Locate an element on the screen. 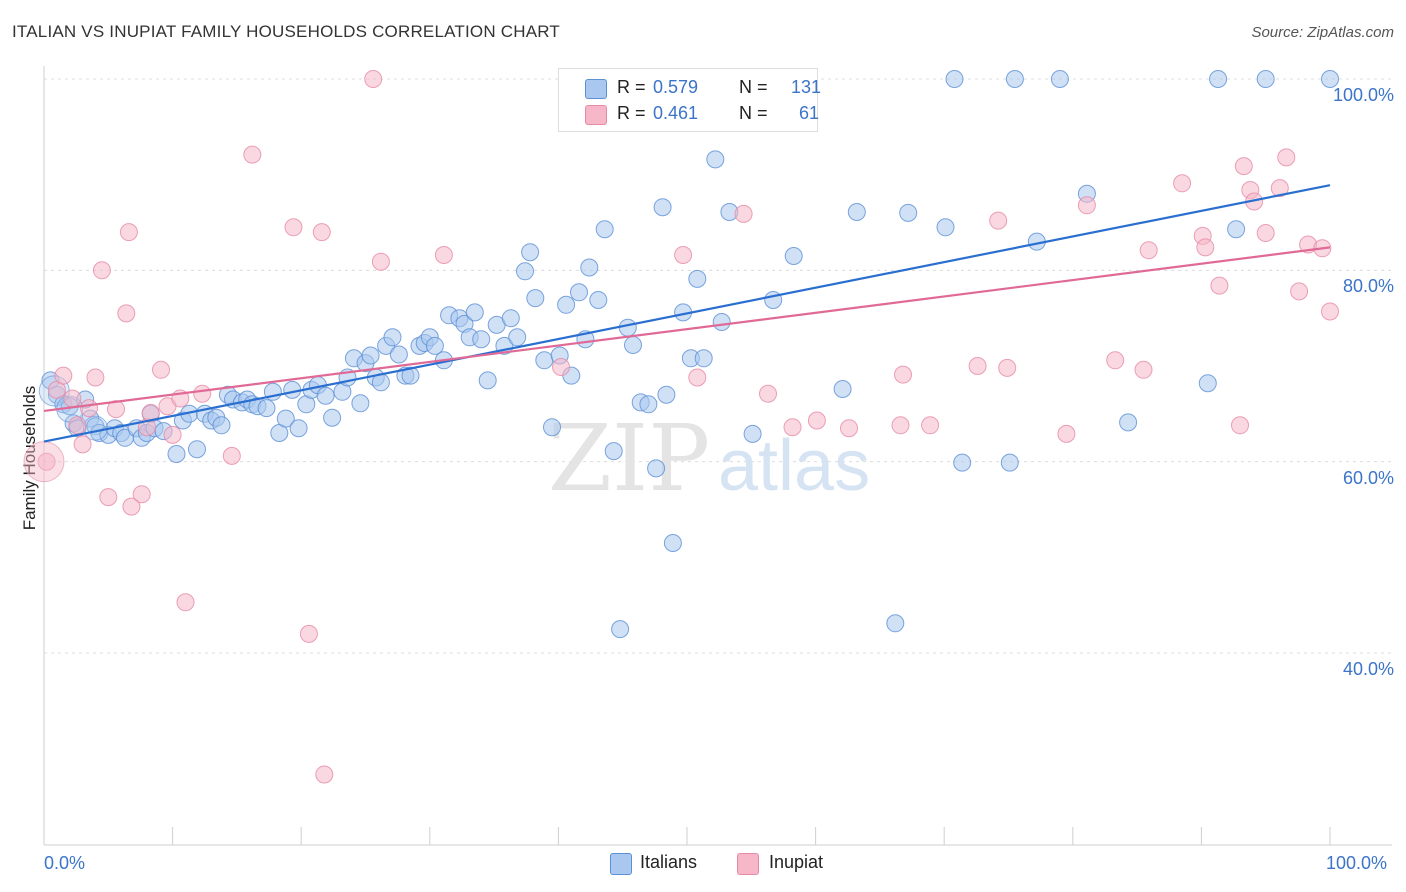  source-credit: Source: ZipAtlas.com is located at coordinates (1322, 32).